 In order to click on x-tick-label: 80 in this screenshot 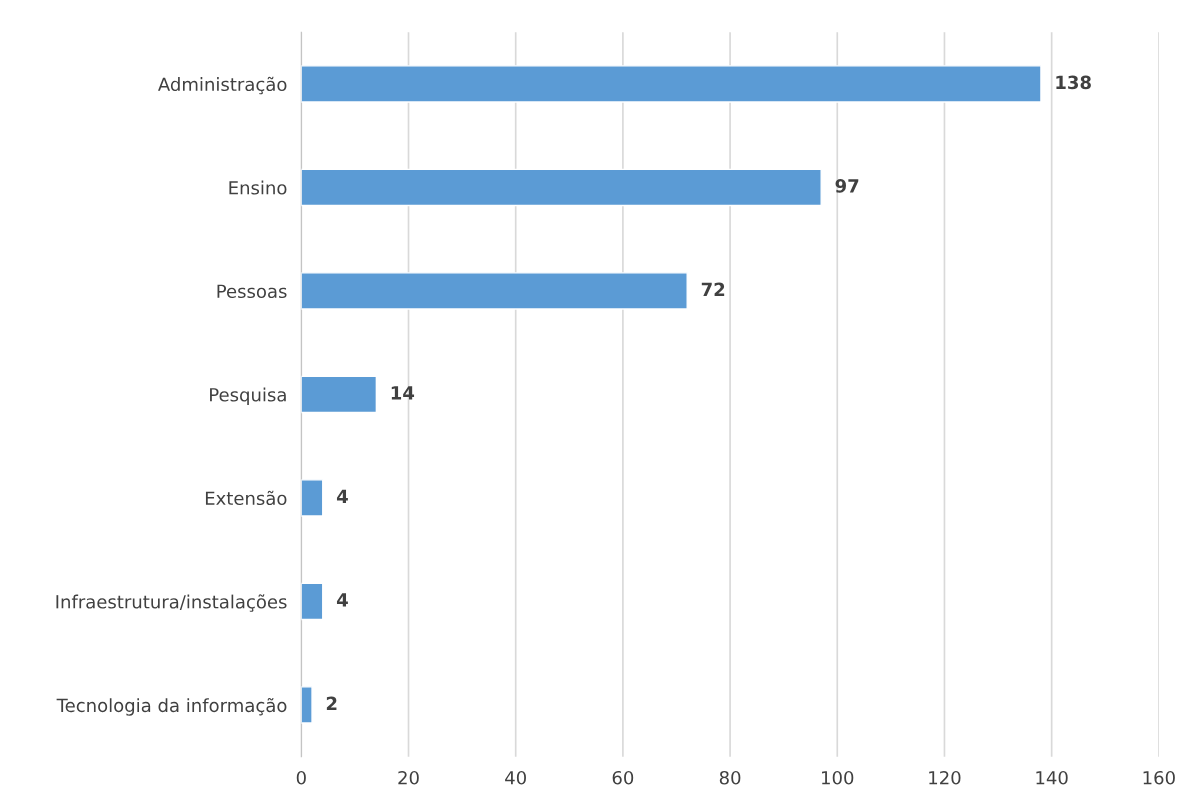, I will do `click(730, 777)`.